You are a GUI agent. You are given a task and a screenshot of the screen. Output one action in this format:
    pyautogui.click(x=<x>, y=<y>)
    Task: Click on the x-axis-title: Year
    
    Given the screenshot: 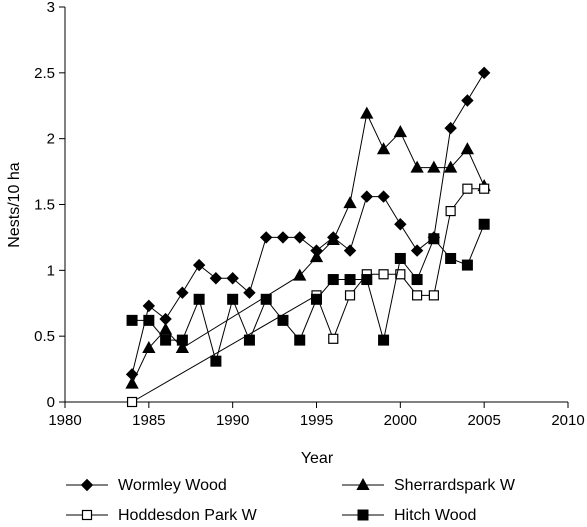 What is the action you would take?
    pyautogui.click(x=317, y=458)
    